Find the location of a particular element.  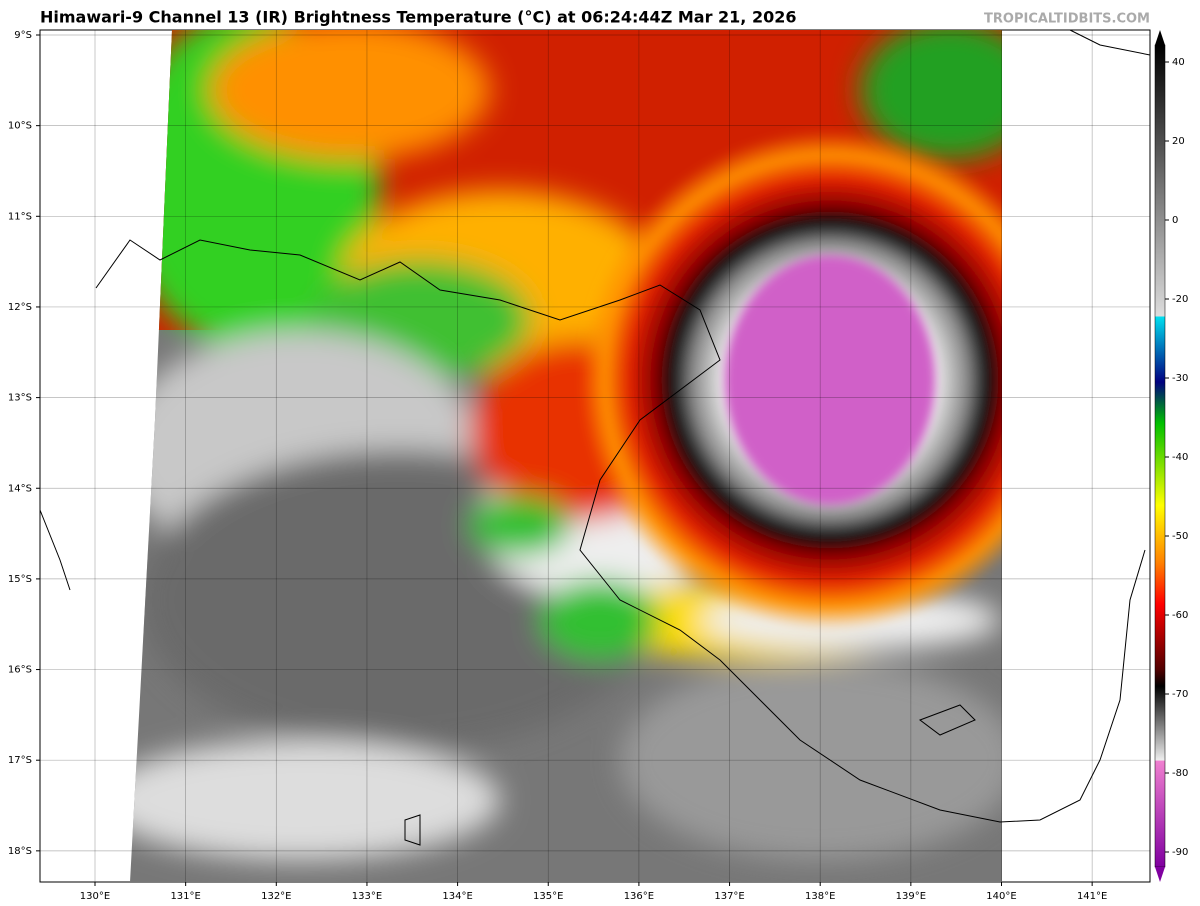

lat-label: 10°S is located at coordinates (20, 126).